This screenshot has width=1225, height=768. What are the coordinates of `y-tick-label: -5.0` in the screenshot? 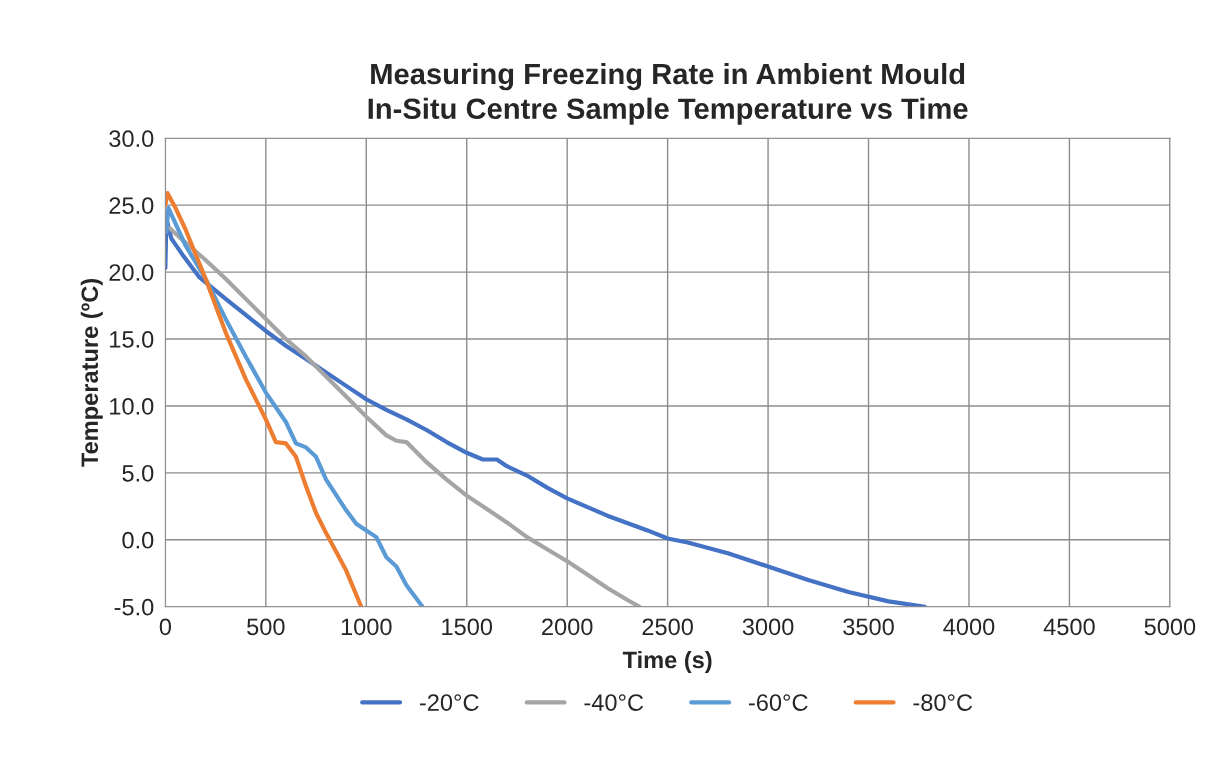 It's located at (134, 607).